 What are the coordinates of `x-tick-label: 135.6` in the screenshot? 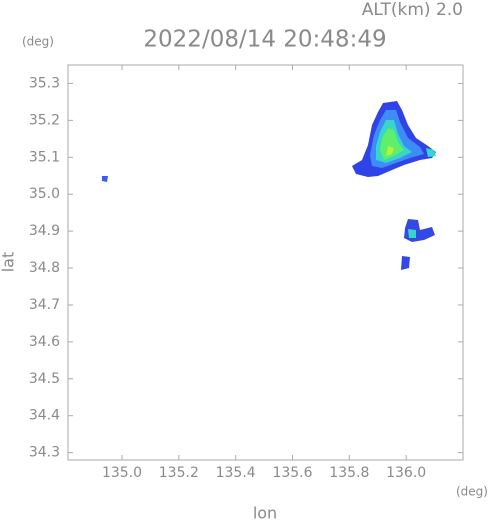 It's located at (292, 473).